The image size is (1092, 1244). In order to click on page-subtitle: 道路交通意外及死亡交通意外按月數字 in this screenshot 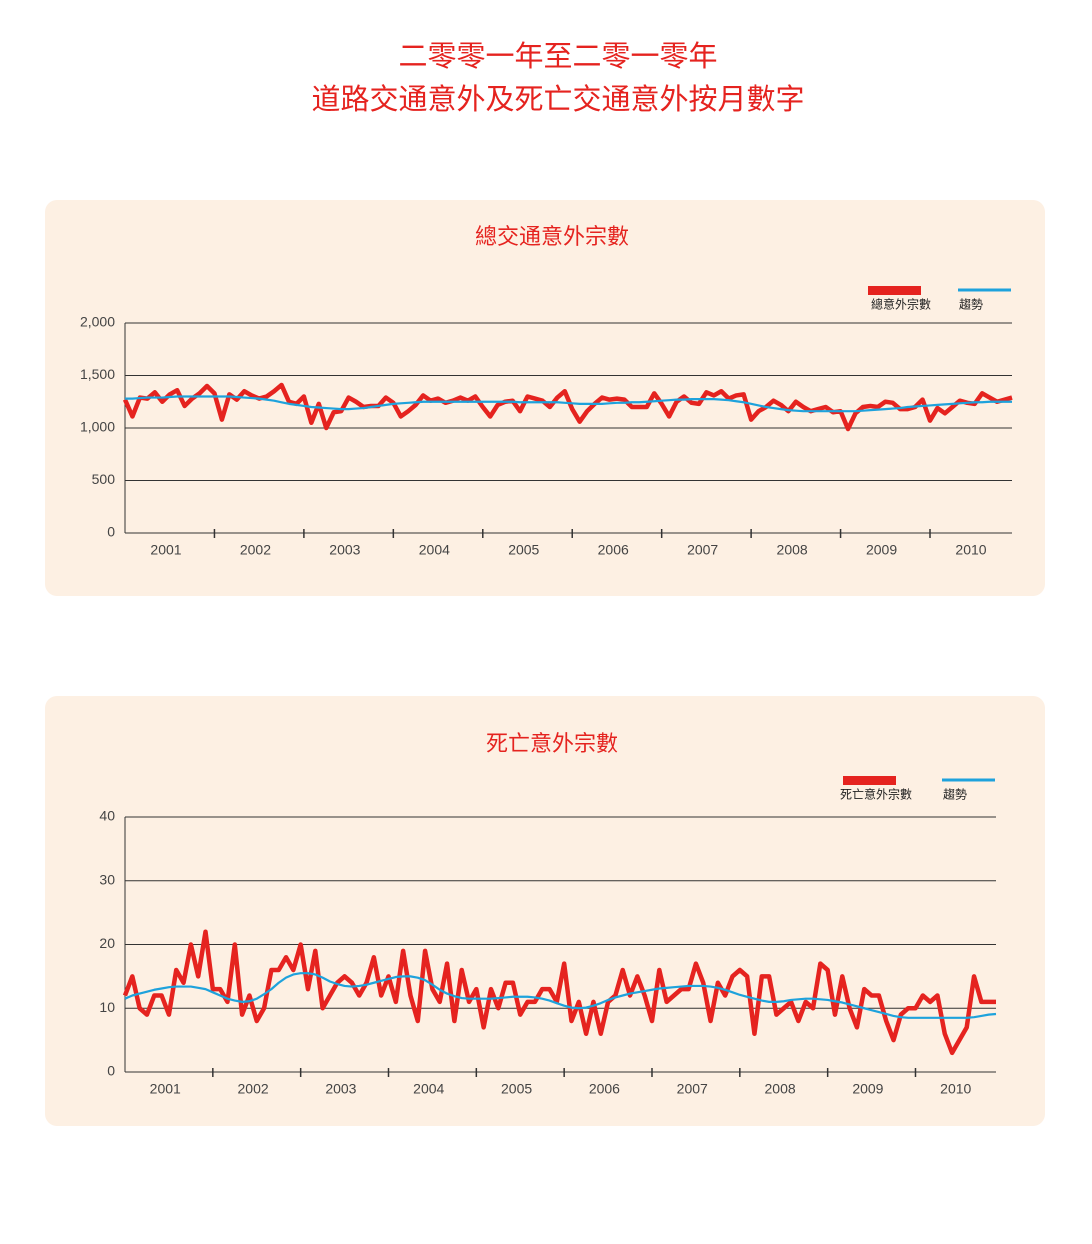, I will do `click(557, 99)`.